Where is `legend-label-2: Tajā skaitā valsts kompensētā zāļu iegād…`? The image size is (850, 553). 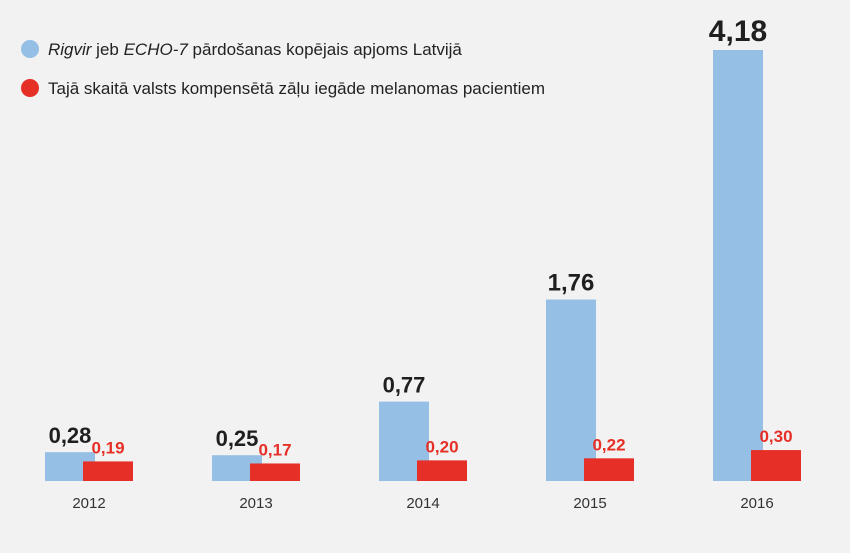
legend-label-2: Tajā skaitā valsts kompensētā zāļu iegād… is located at coordinates (296, 88).